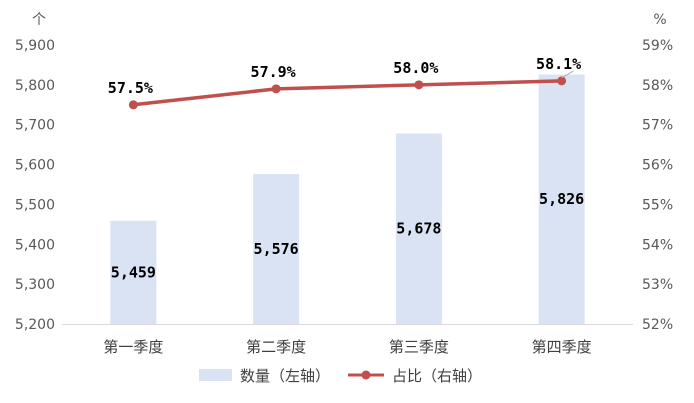  I want to click on left-tick-label: 5,800, so click(35, 86).